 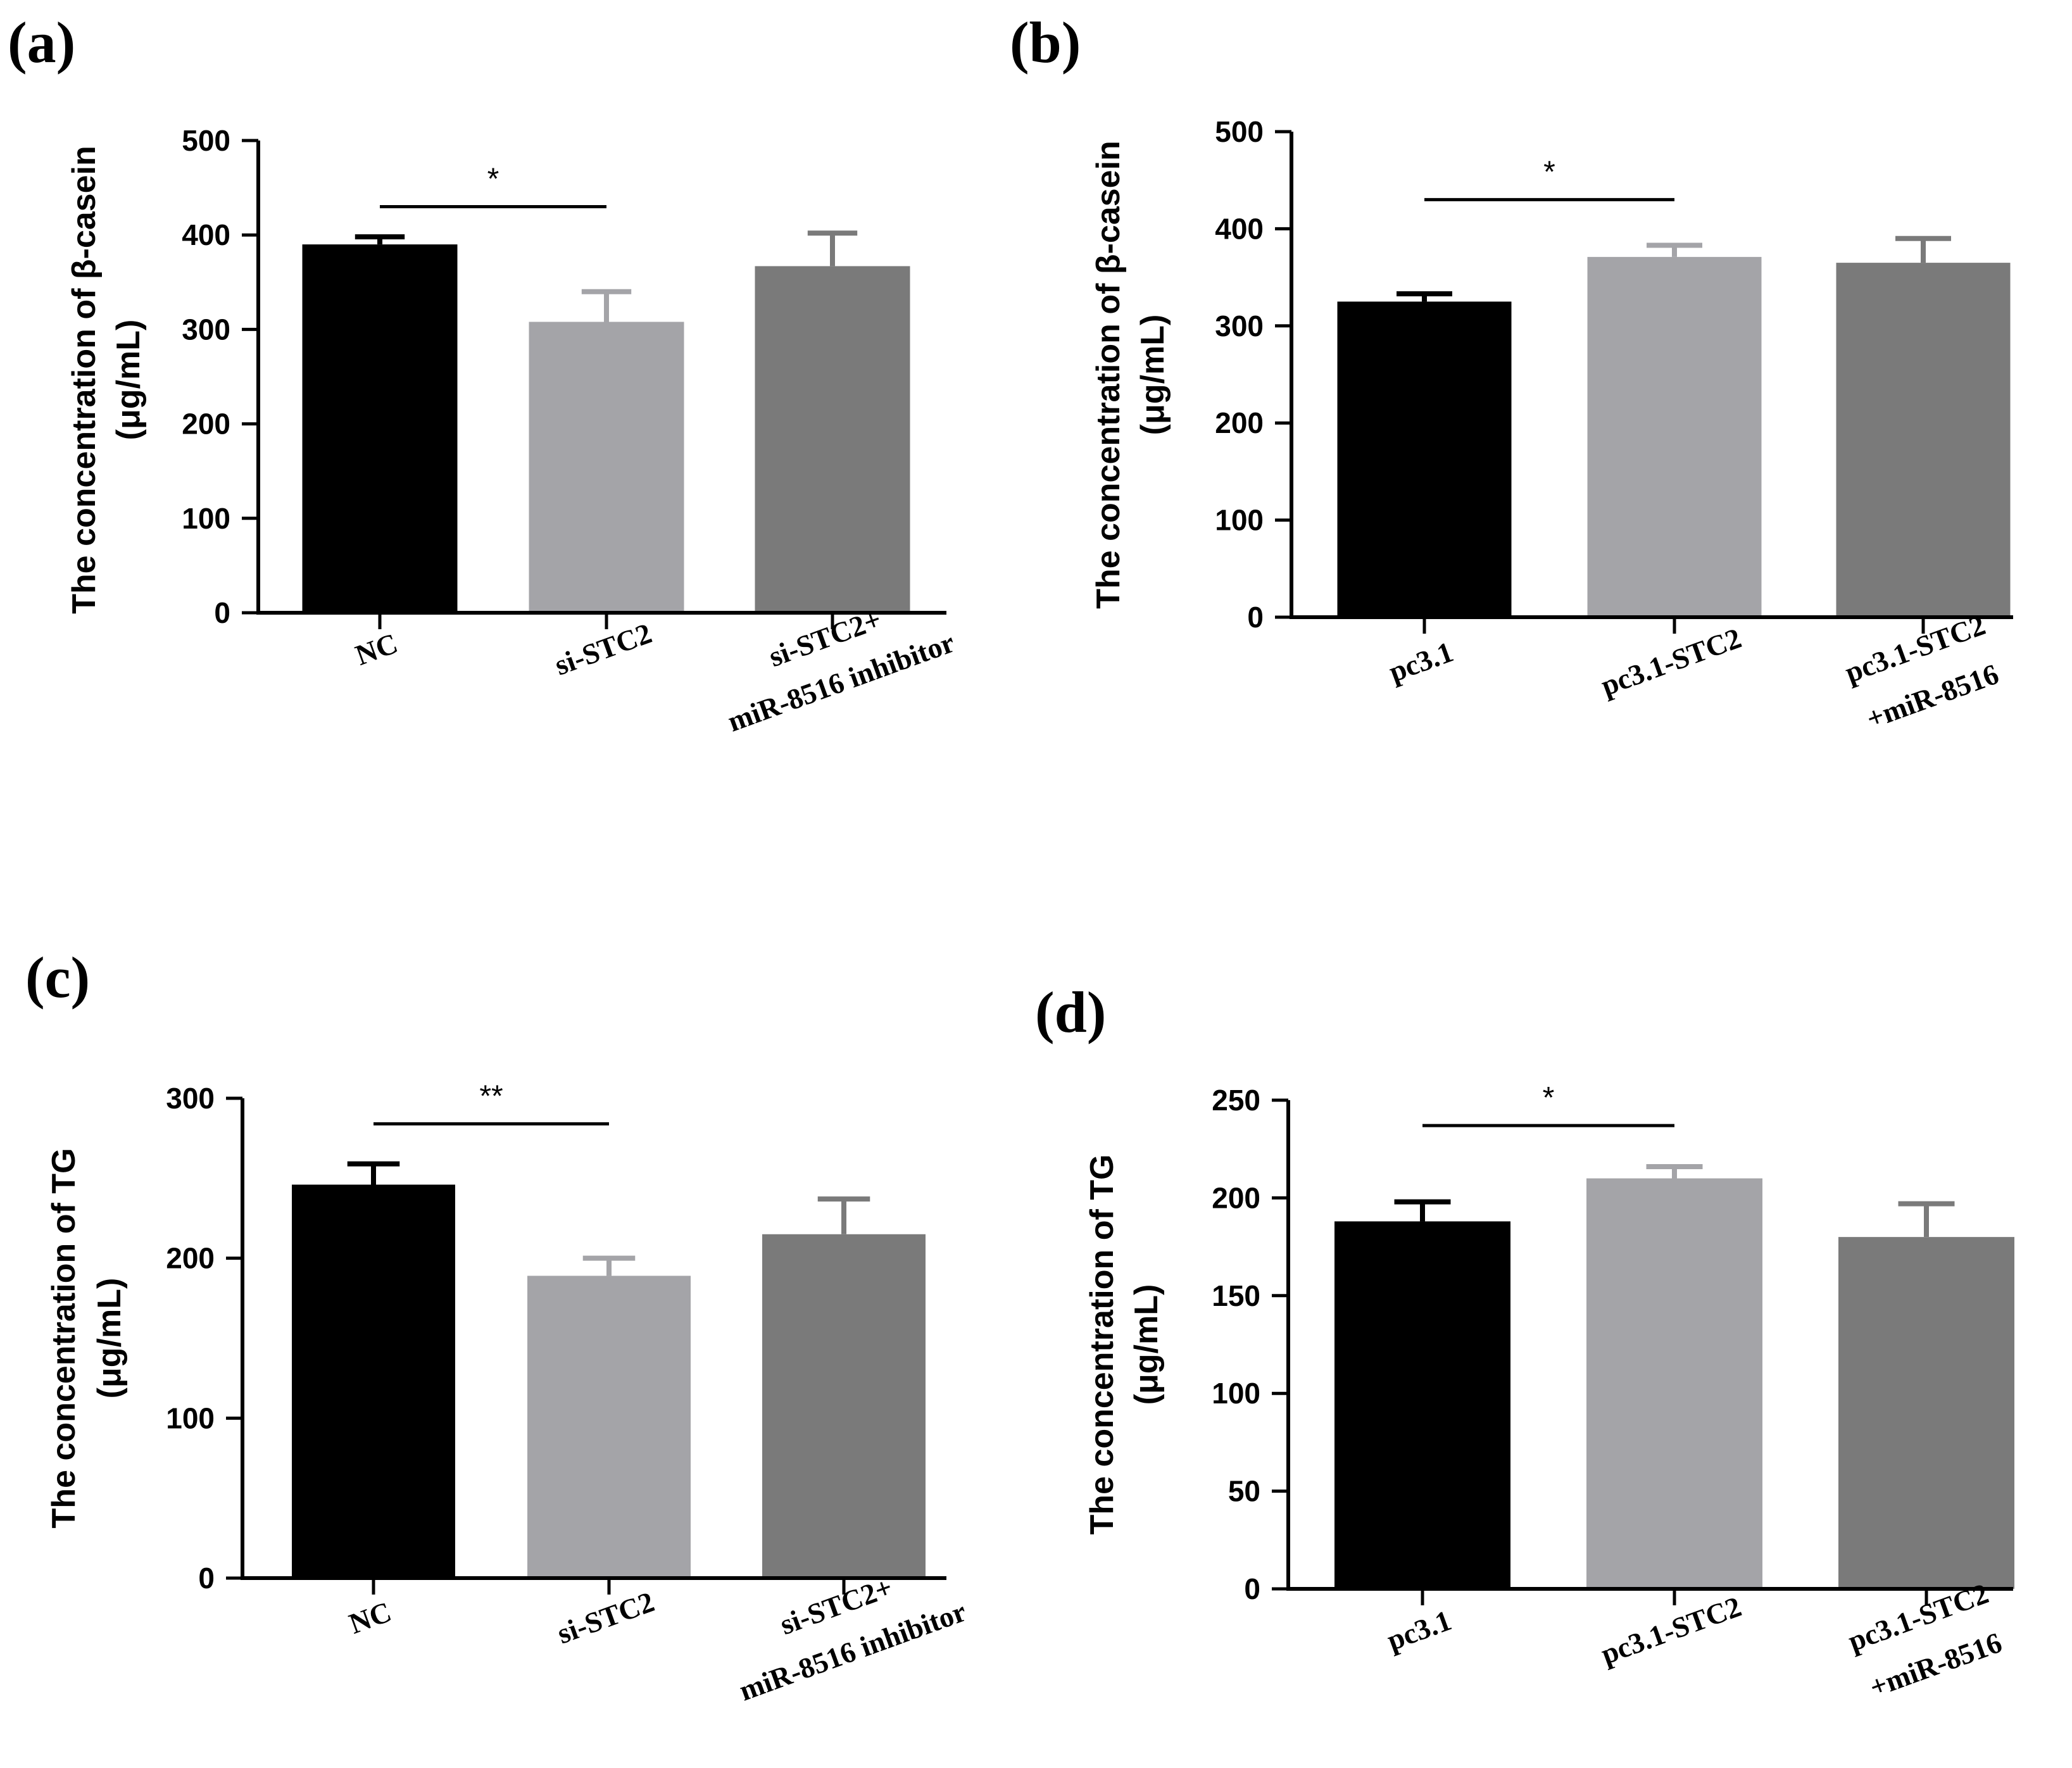 What do you see at coordinates (1070, 1012) in the screenshot?
I see `panel-label: (d)` at bounding box center [1070, 1012].